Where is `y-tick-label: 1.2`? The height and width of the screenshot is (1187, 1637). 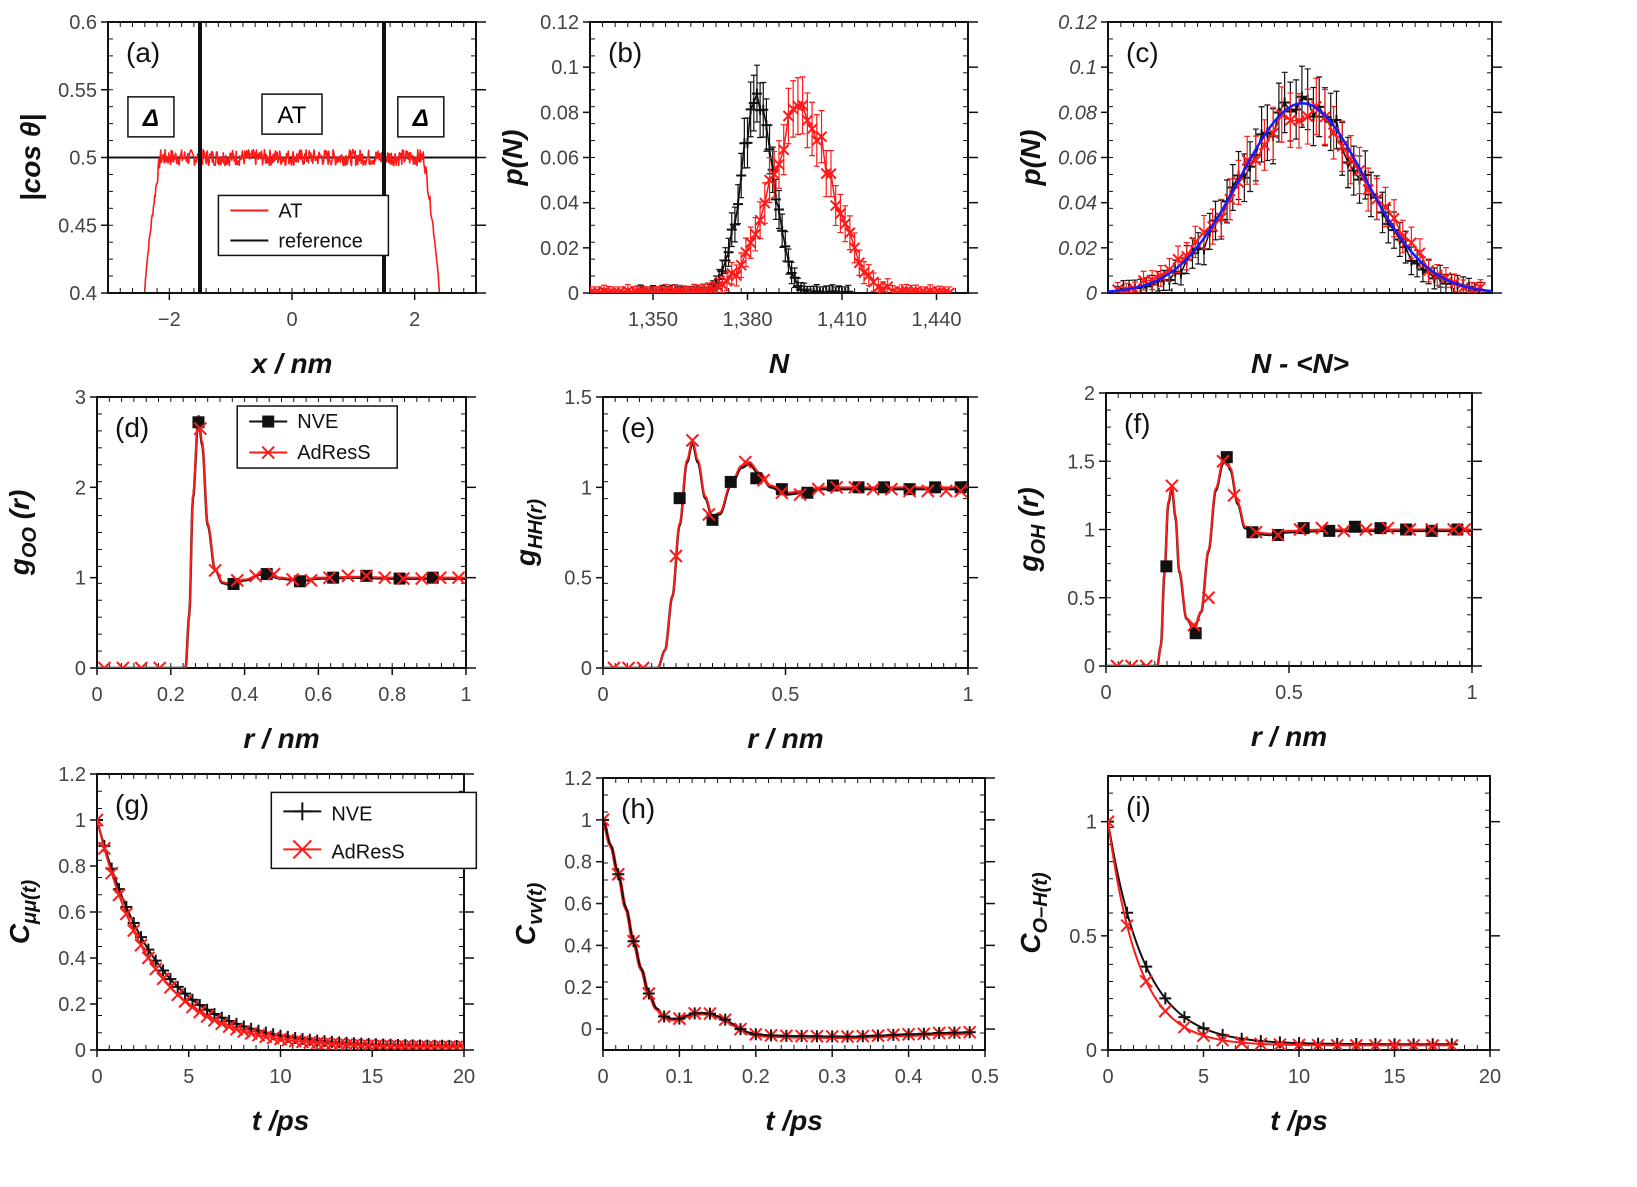 y-tick-label: 1.2 is located at coordinates (72, 775).